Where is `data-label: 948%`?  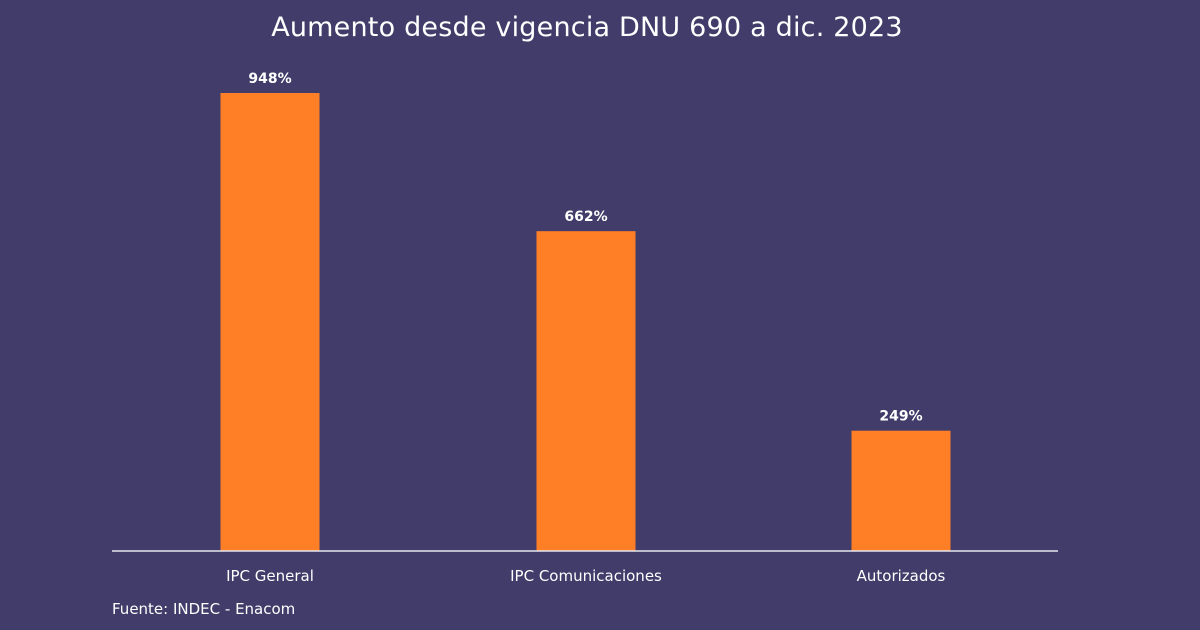 data-label: 948% is located at coordinates (269, 79).